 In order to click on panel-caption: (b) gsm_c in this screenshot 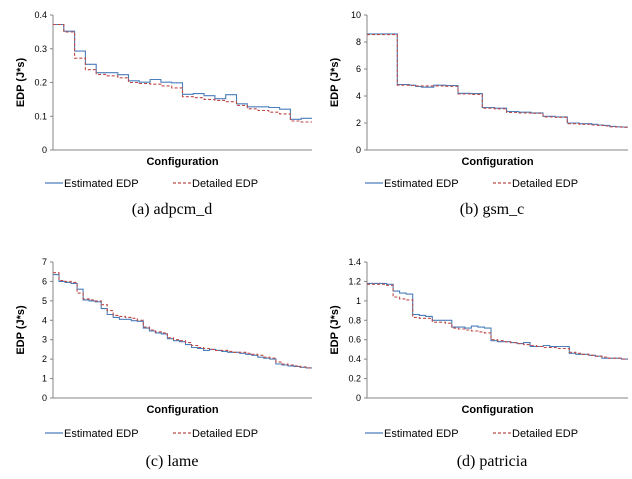, I will do `click(492, 209)`.